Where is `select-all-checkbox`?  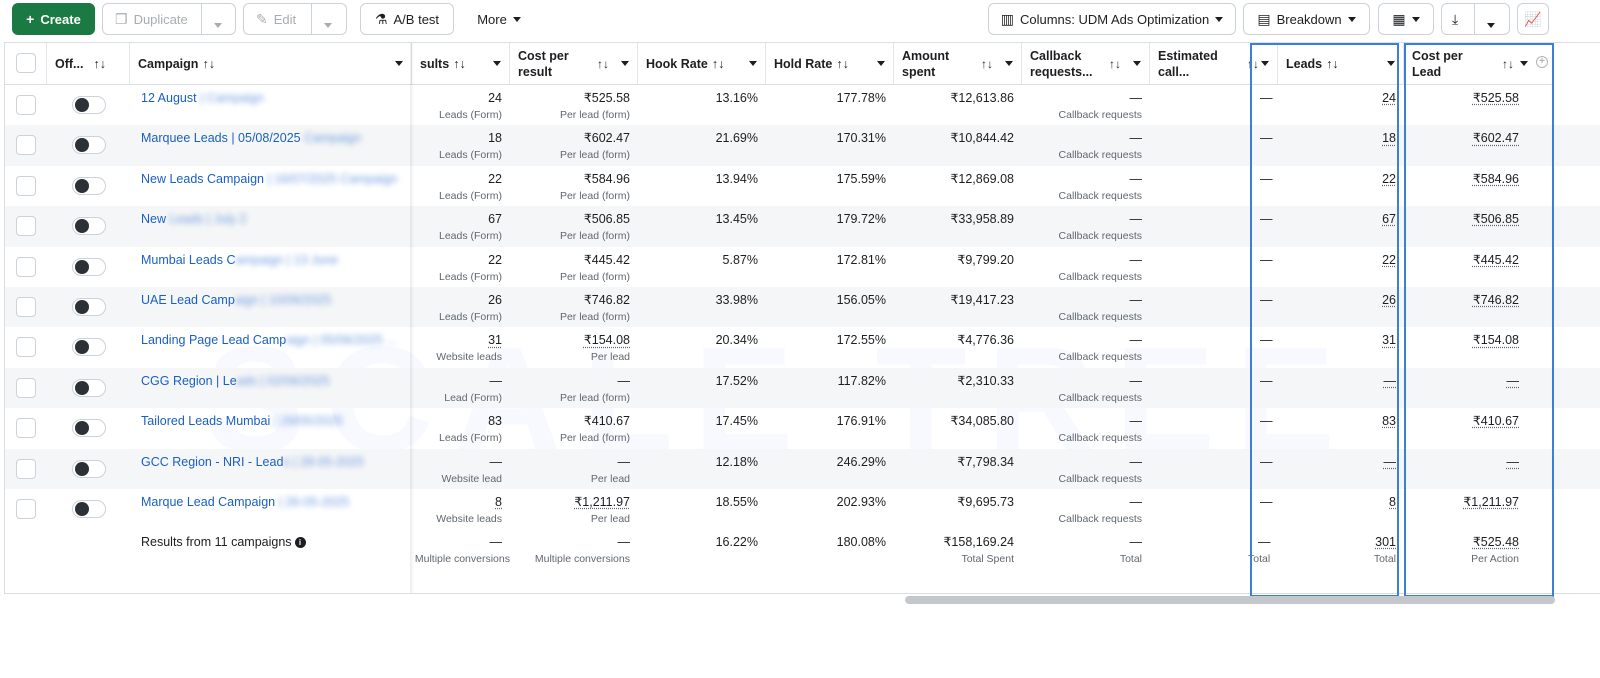
select-all-checkbox is located at coordinates (26, 63).